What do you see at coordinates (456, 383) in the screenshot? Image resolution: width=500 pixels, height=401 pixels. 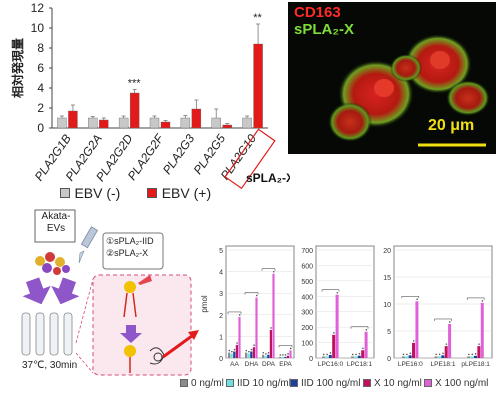 I see `legend-item-4: X 100 ng/ml` at bounding box center [456, 383].